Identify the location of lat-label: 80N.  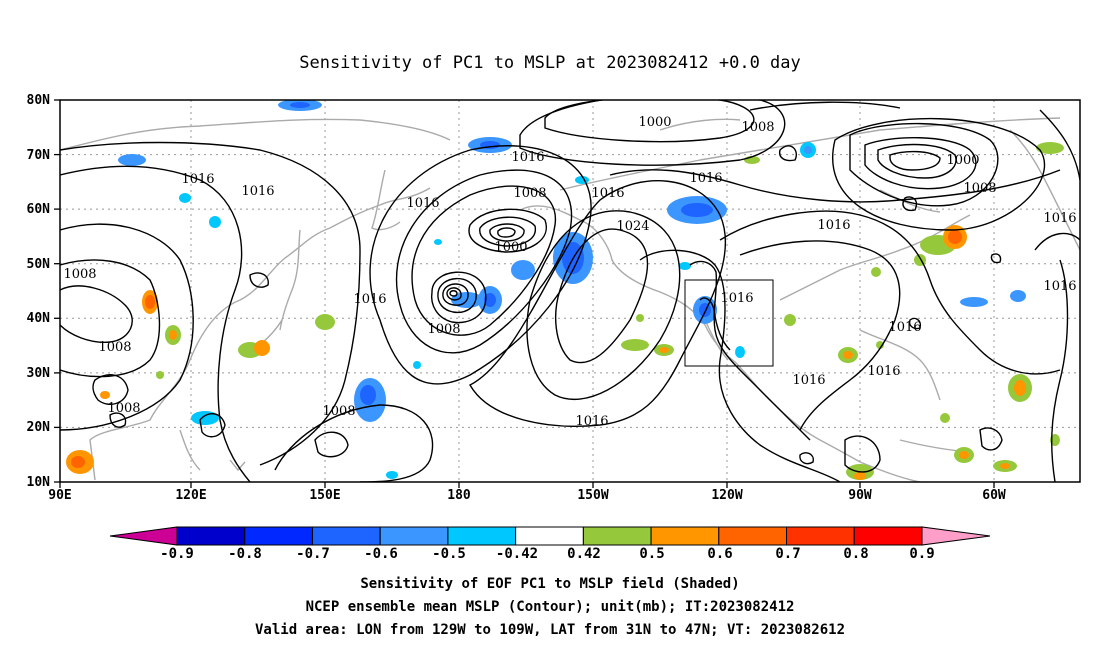
(39, 100).